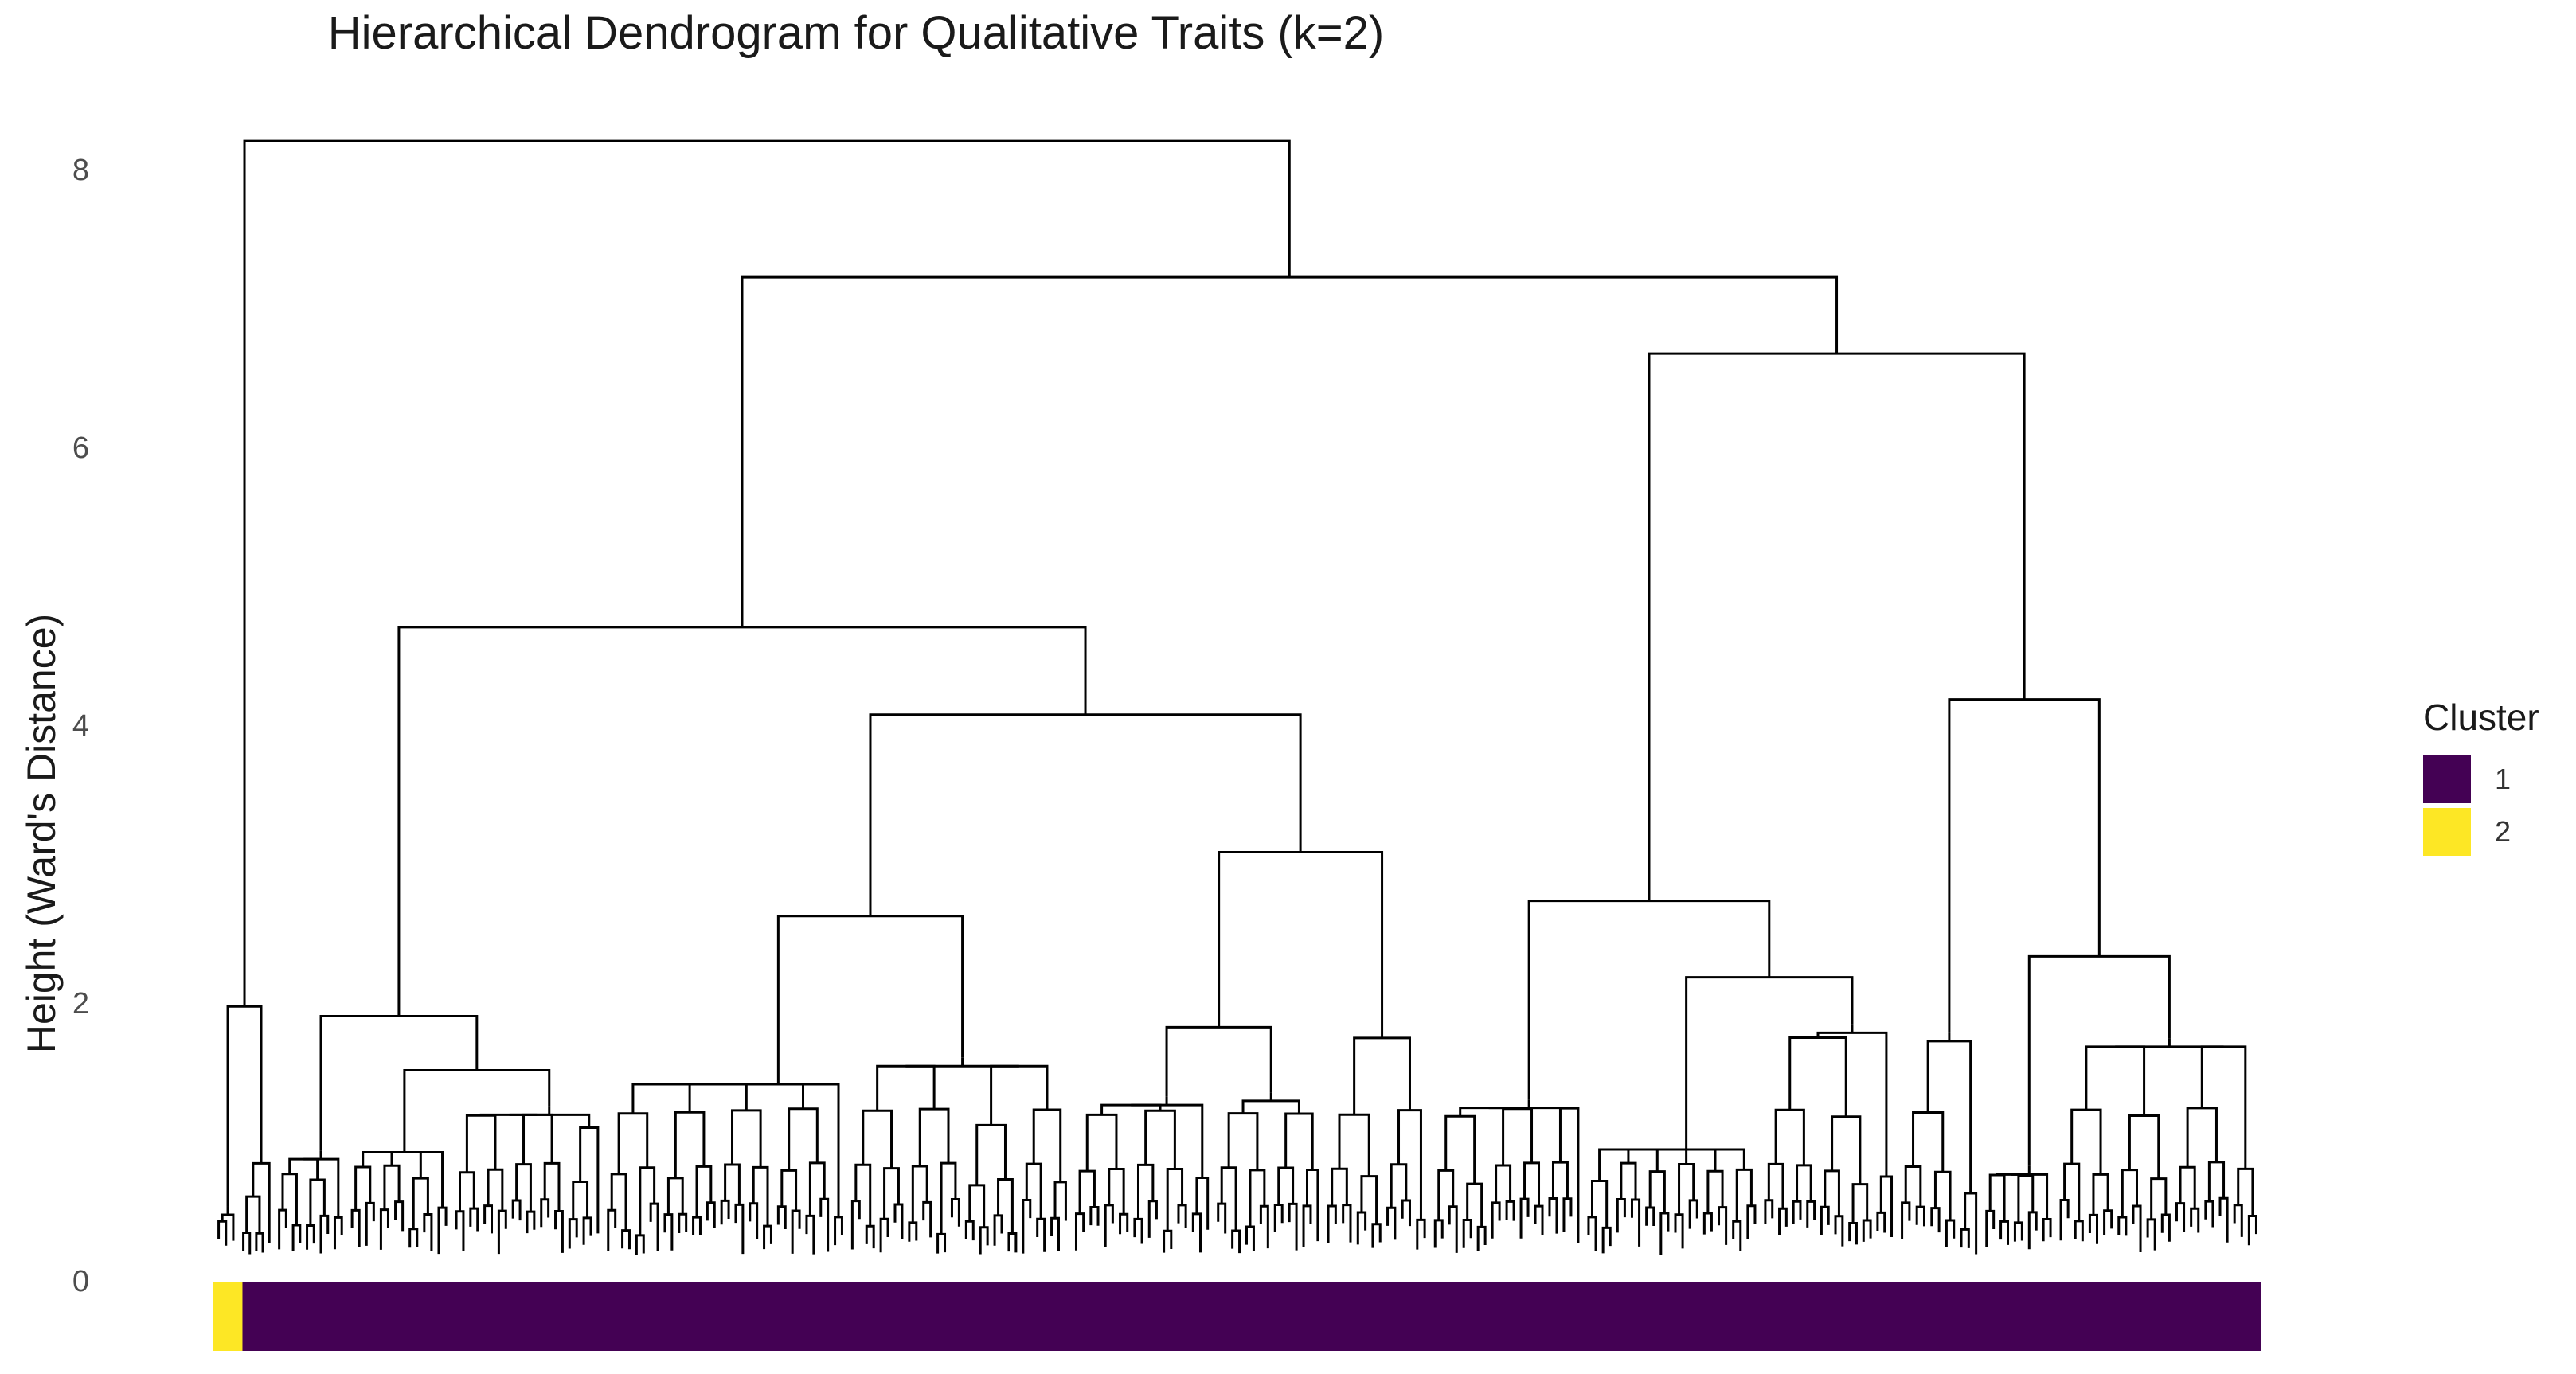  Describe the element at coordinates (80, 448) in the screenshot. I see `y-tick-label: 6` at that location.